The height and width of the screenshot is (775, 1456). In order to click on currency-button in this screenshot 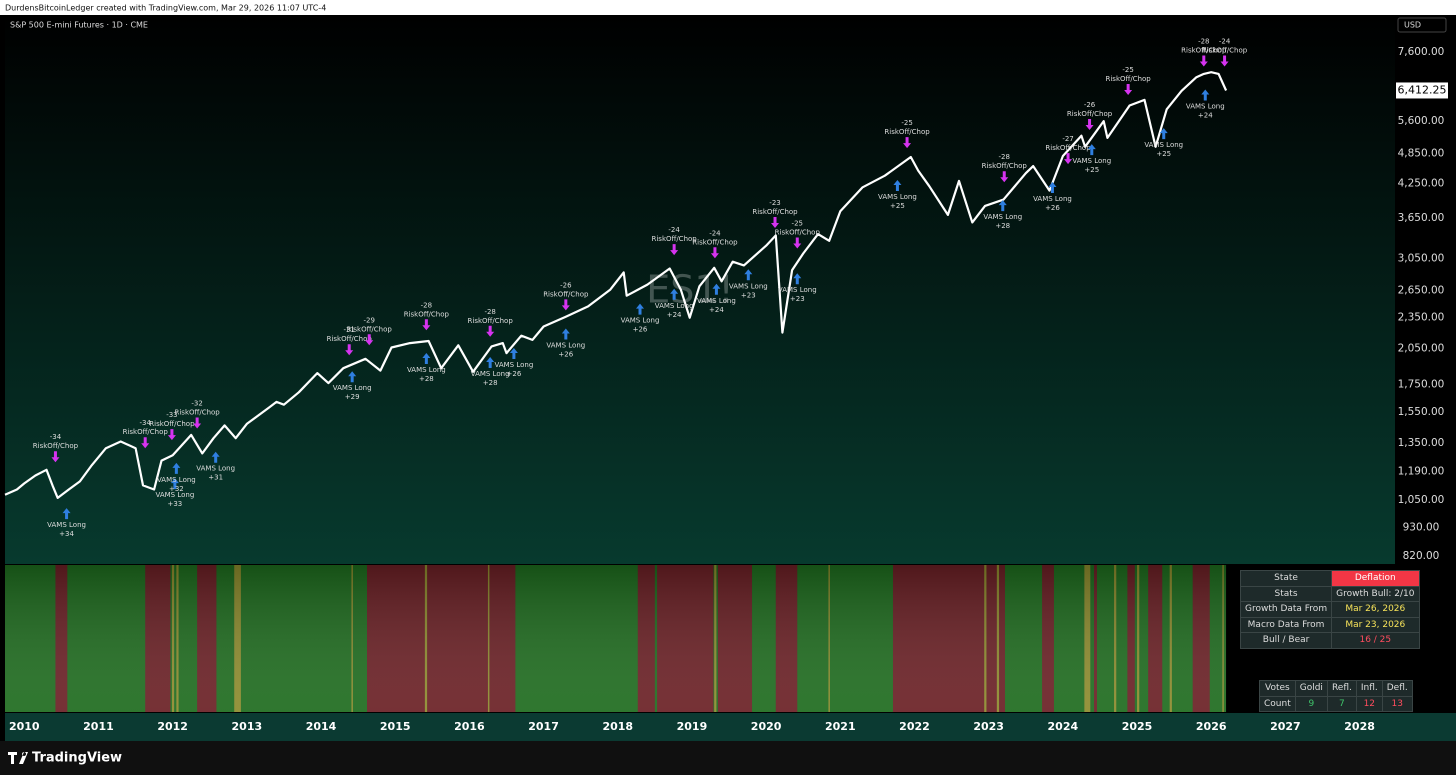, I will do `click(1422, 25)`.